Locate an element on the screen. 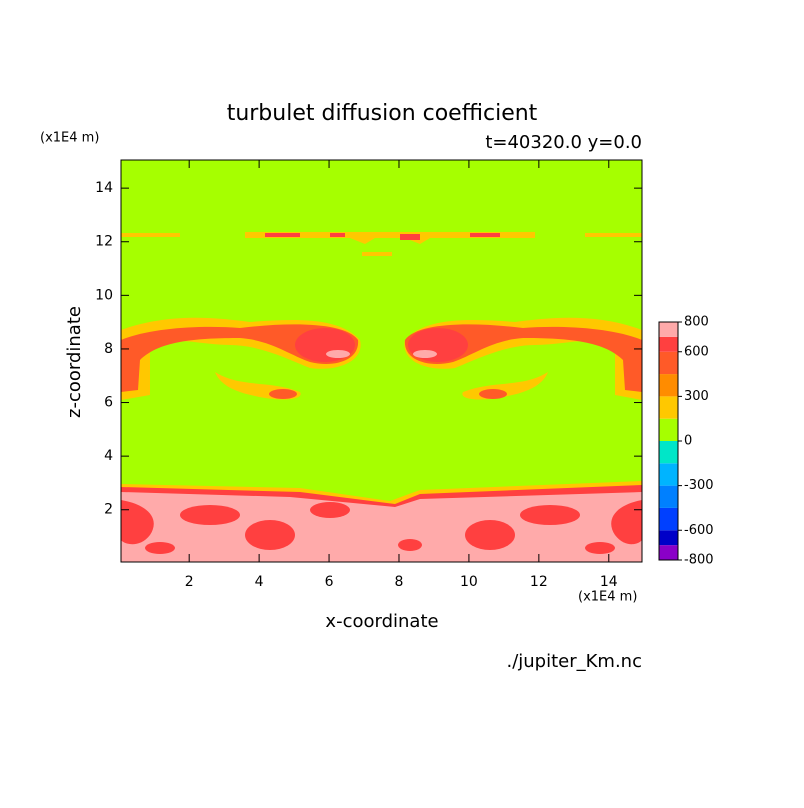 The image size is (804, 808). colorbar-tick-label: -800 is located at coordinates (699, 560).